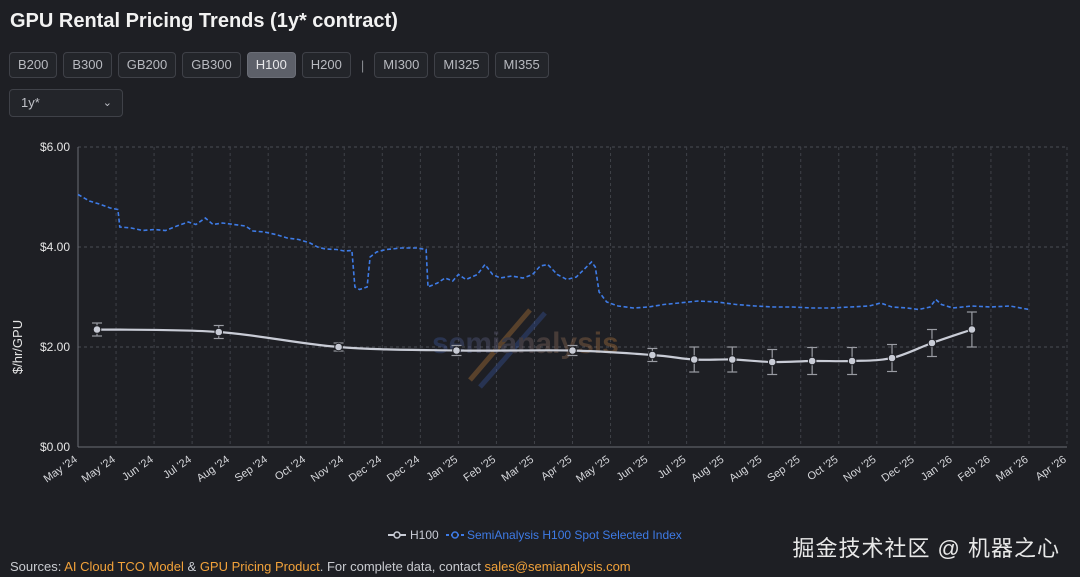  What do you see at coordinates (672, 468) in the screenshot?
I see `x-tick-label: Jul '25` at bounding box center [672, 468].